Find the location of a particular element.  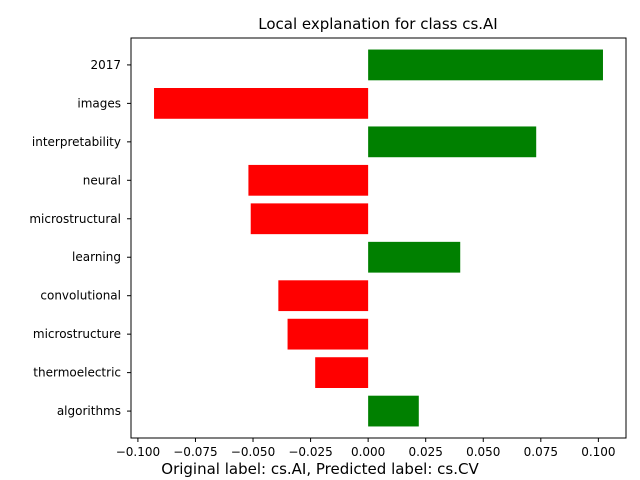

ytick-label: algorithms is located at coordinates (89, 411).